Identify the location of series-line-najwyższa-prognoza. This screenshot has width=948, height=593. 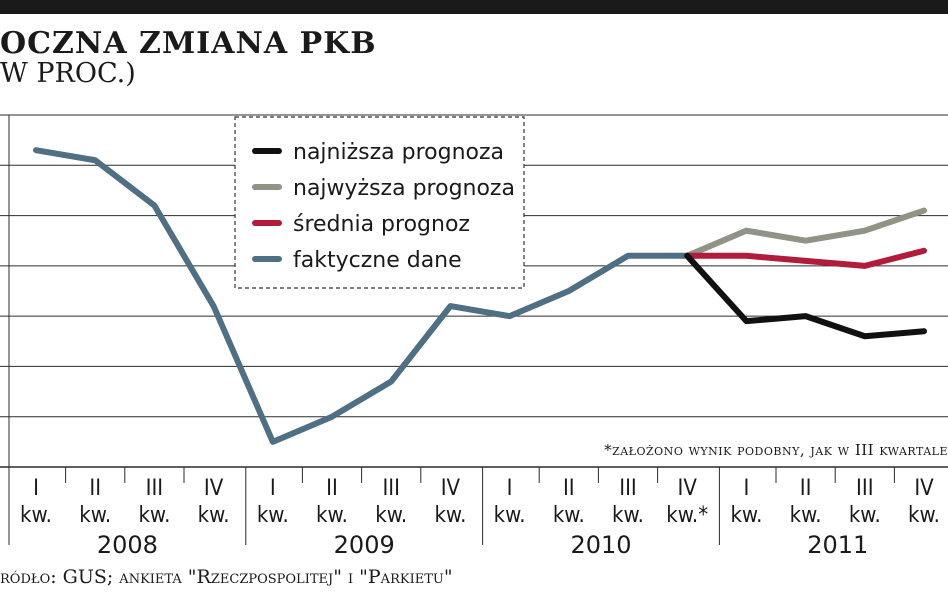
(805, 233).